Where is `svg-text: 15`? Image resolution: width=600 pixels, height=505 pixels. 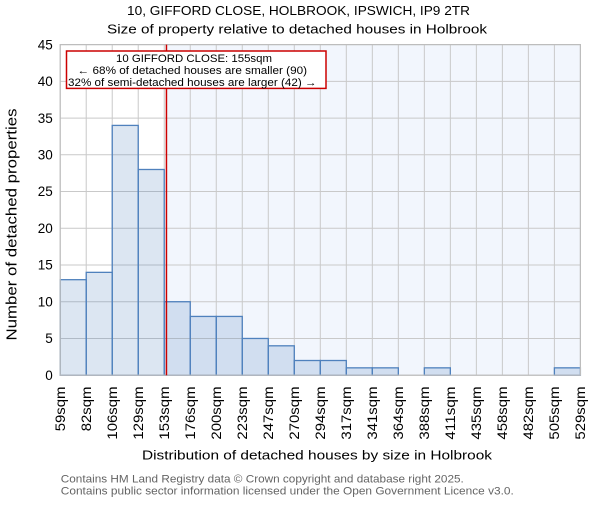
svg-text: 15 is located at coordinates (45, 265).